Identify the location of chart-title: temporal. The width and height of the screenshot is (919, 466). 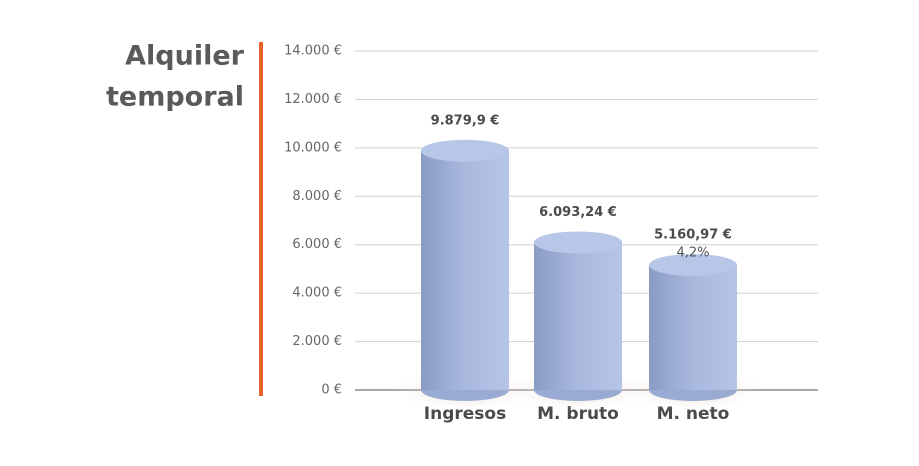
(175, 97).